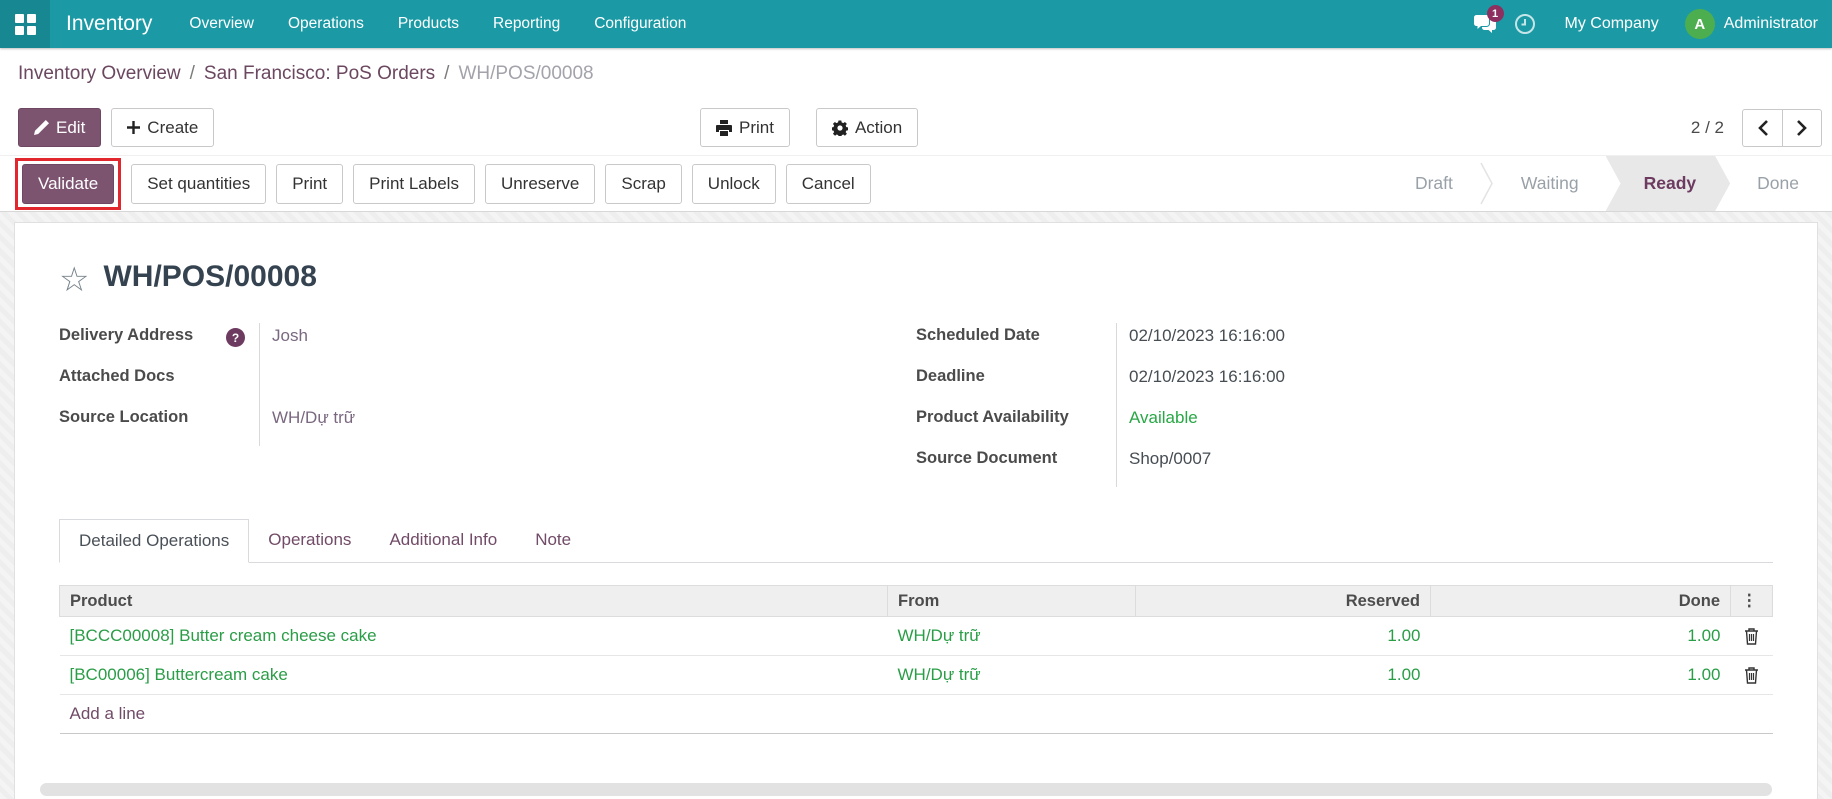  Describe the element at coordinates (134, 127) in the screenshot. I see `plus-icon` at that location.